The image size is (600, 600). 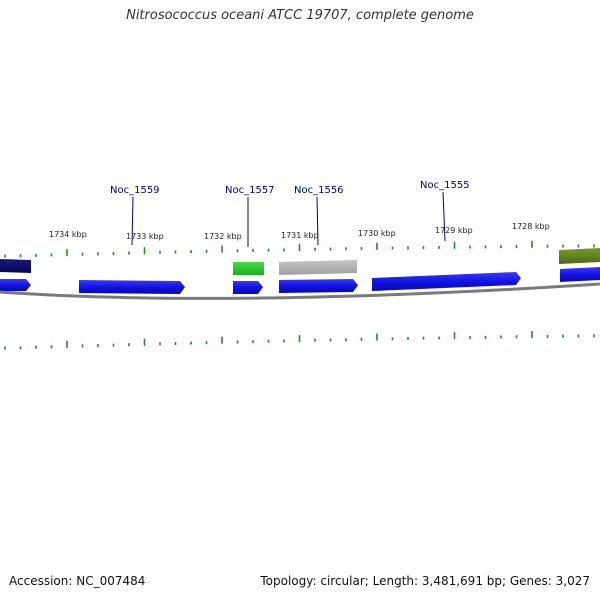 I want to click on gene-label-noc-1556: Noc_1556, so click(x=319, y=190).